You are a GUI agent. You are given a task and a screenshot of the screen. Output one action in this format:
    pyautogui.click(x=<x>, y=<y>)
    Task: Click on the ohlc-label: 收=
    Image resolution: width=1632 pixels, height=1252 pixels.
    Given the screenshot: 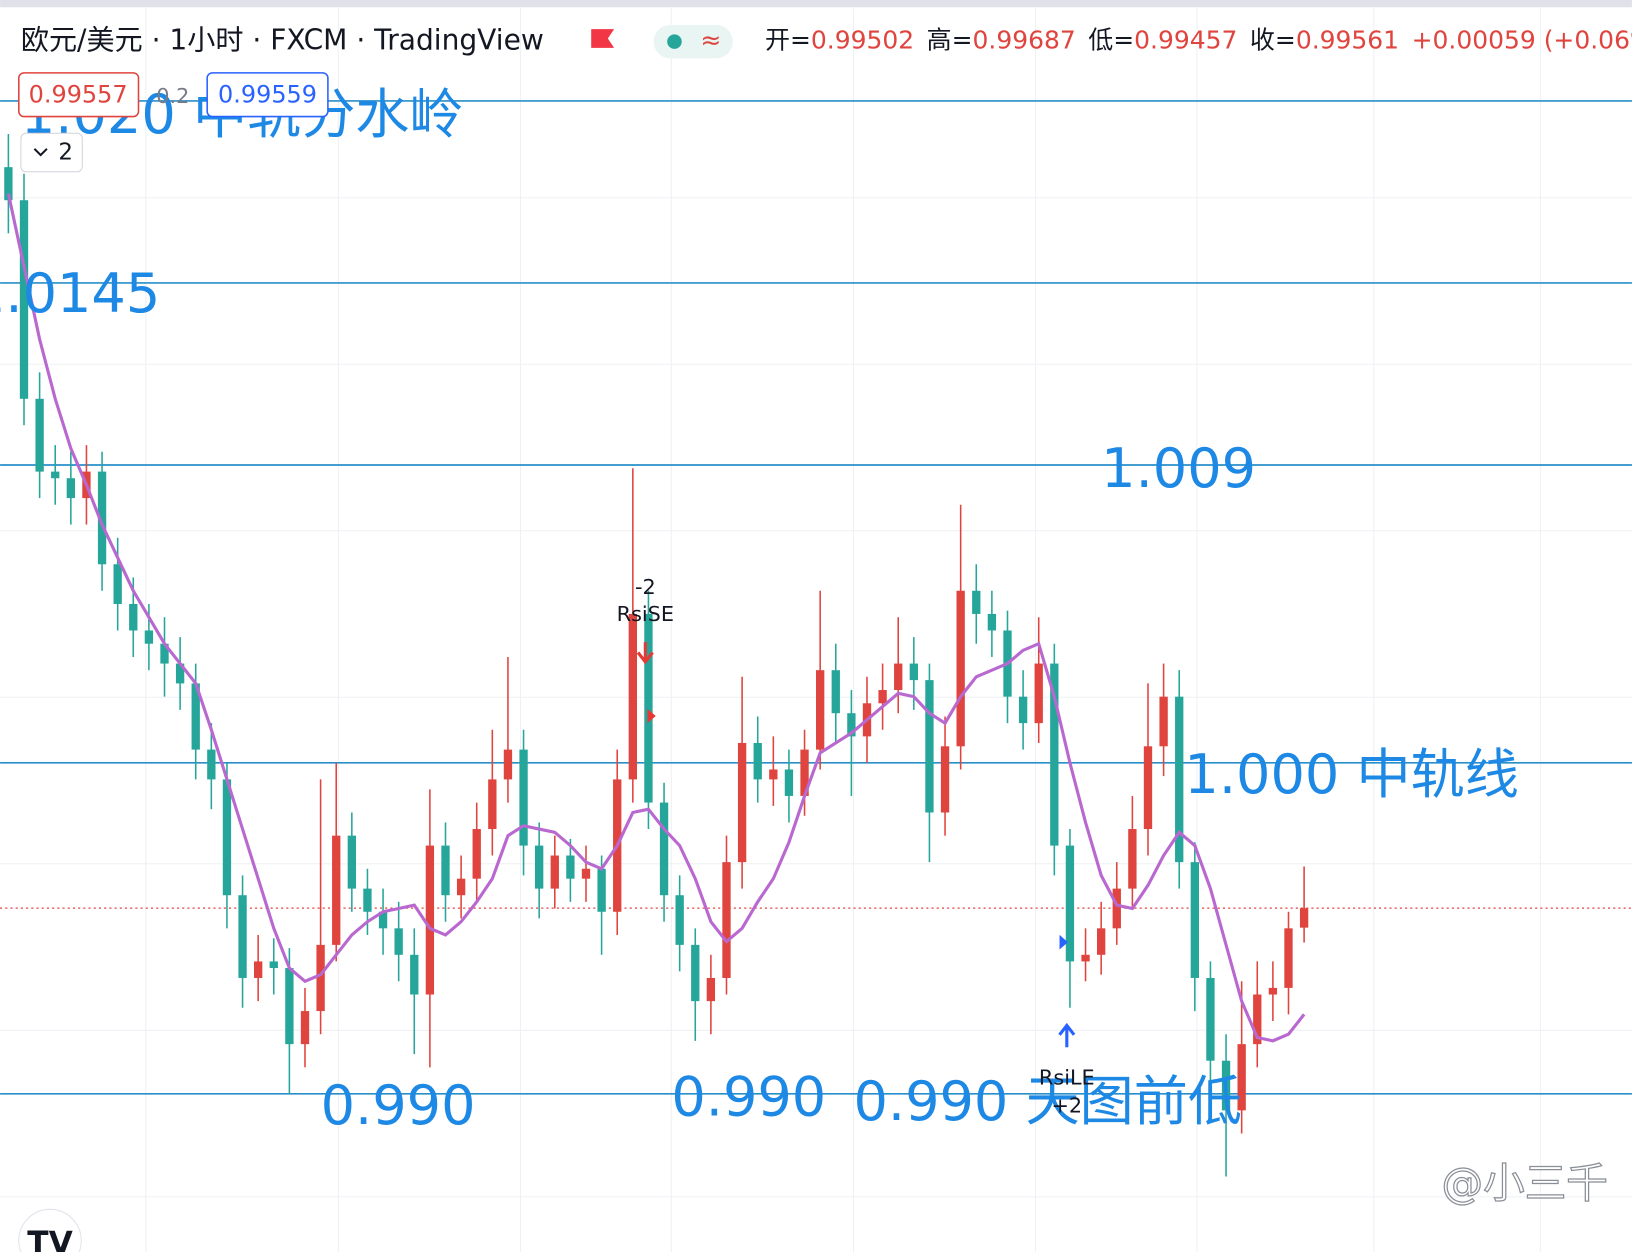 What is the action you would take?
    pyautogui.click(x=1273, y=40)
    